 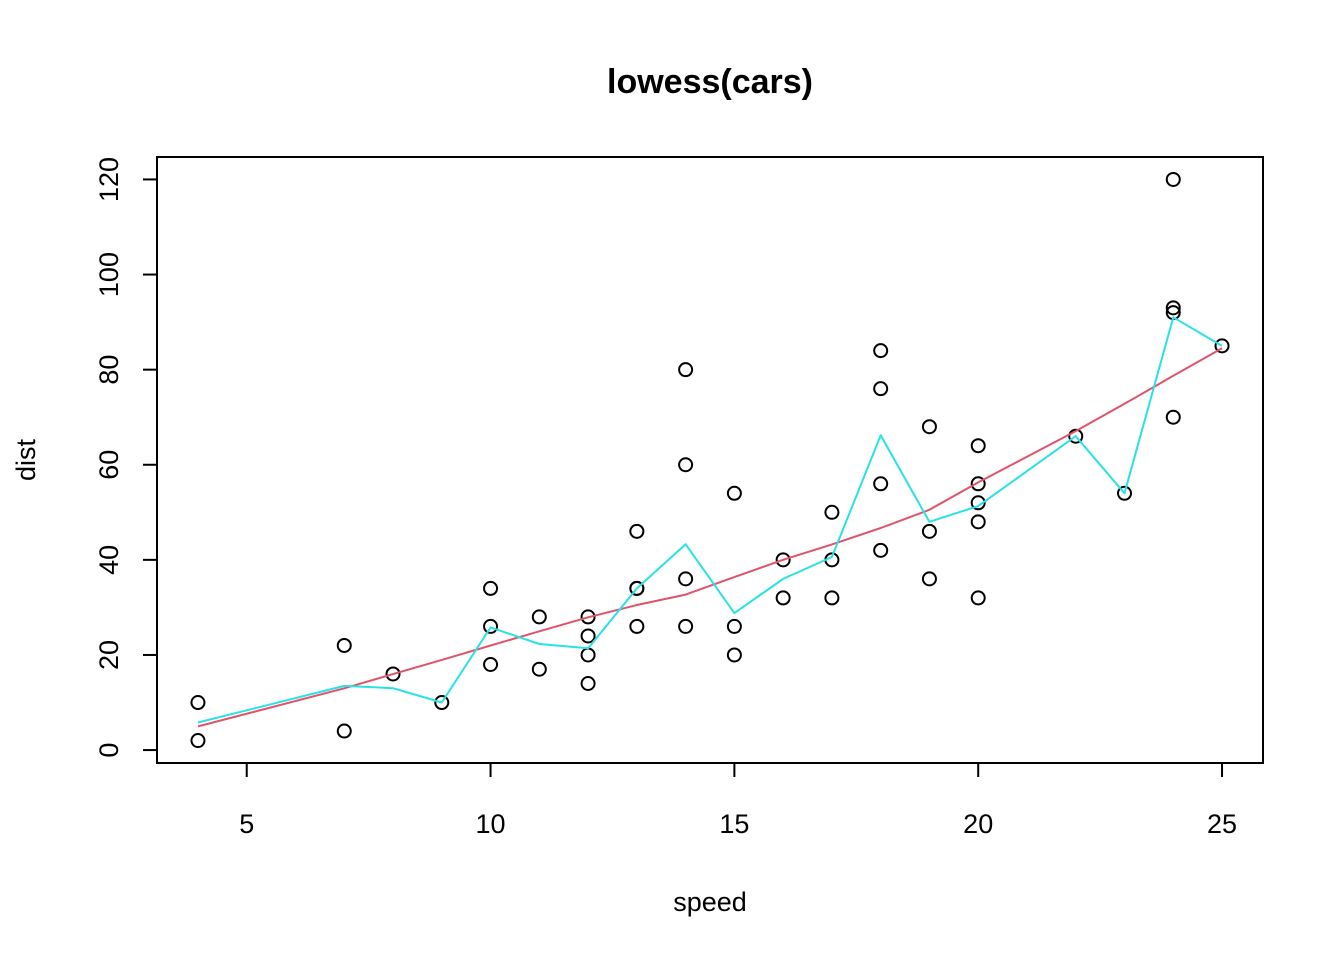 What do you see at coordinates (710, 82) in the screenshot?
I see `chart-title: lowess(cars)` at bounding box center [710, 82].